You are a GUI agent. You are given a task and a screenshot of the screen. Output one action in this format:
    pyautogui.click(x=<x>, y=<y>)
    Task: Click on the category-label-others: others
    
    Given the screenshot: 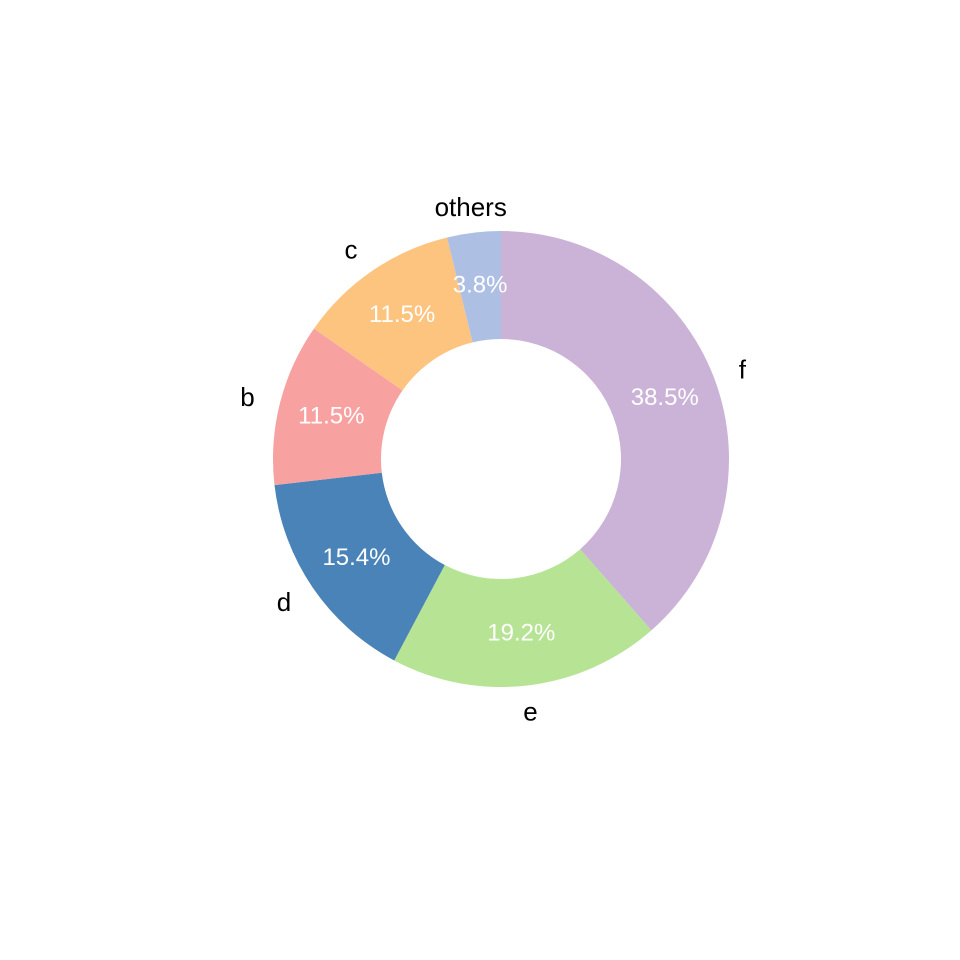 What is the action you would take?
    pyautogui.click(x=471, y=207)
    